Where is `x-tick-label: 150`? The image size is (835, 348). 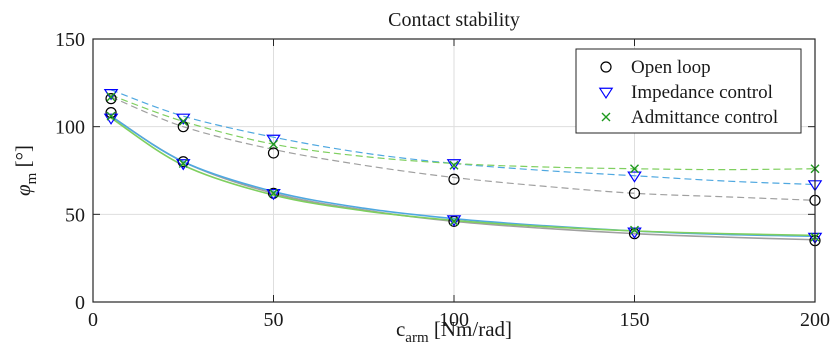 x-tick-label: 150 is located at coordinates (635, 320).